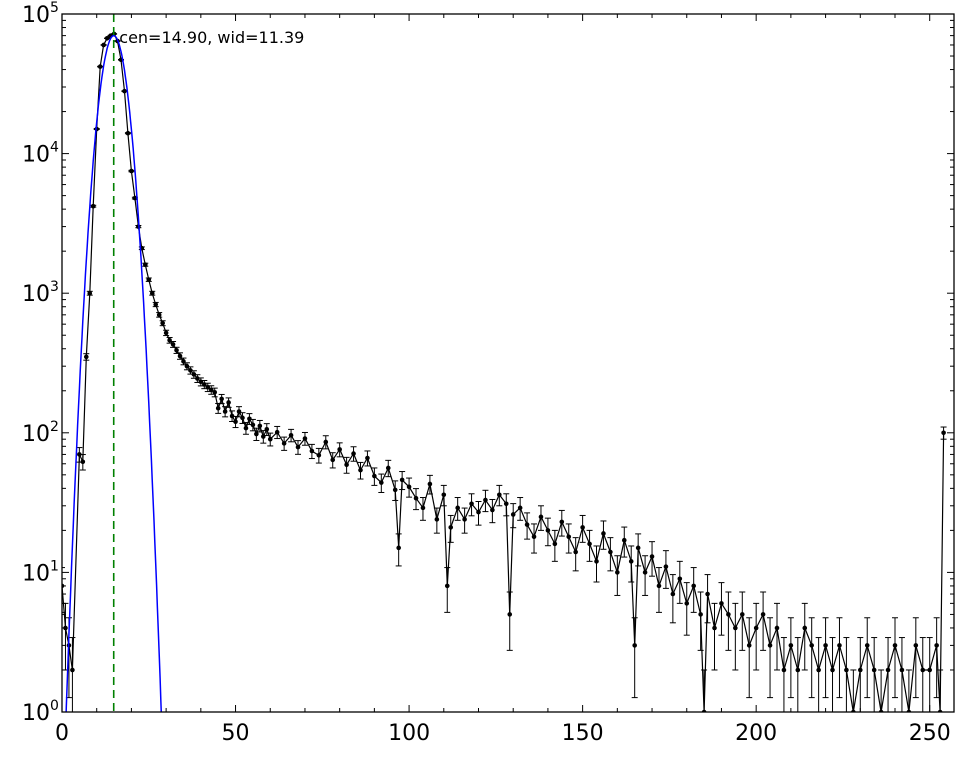  I want to click on x-tick-label: 0, so click(62, 733).